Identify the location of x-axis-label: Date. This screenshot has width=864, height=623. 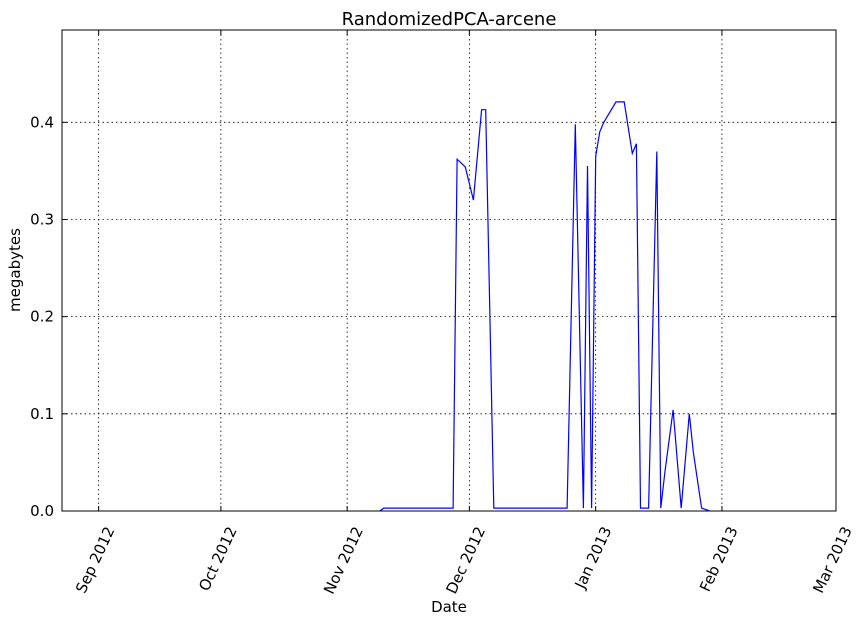
(449, 607).